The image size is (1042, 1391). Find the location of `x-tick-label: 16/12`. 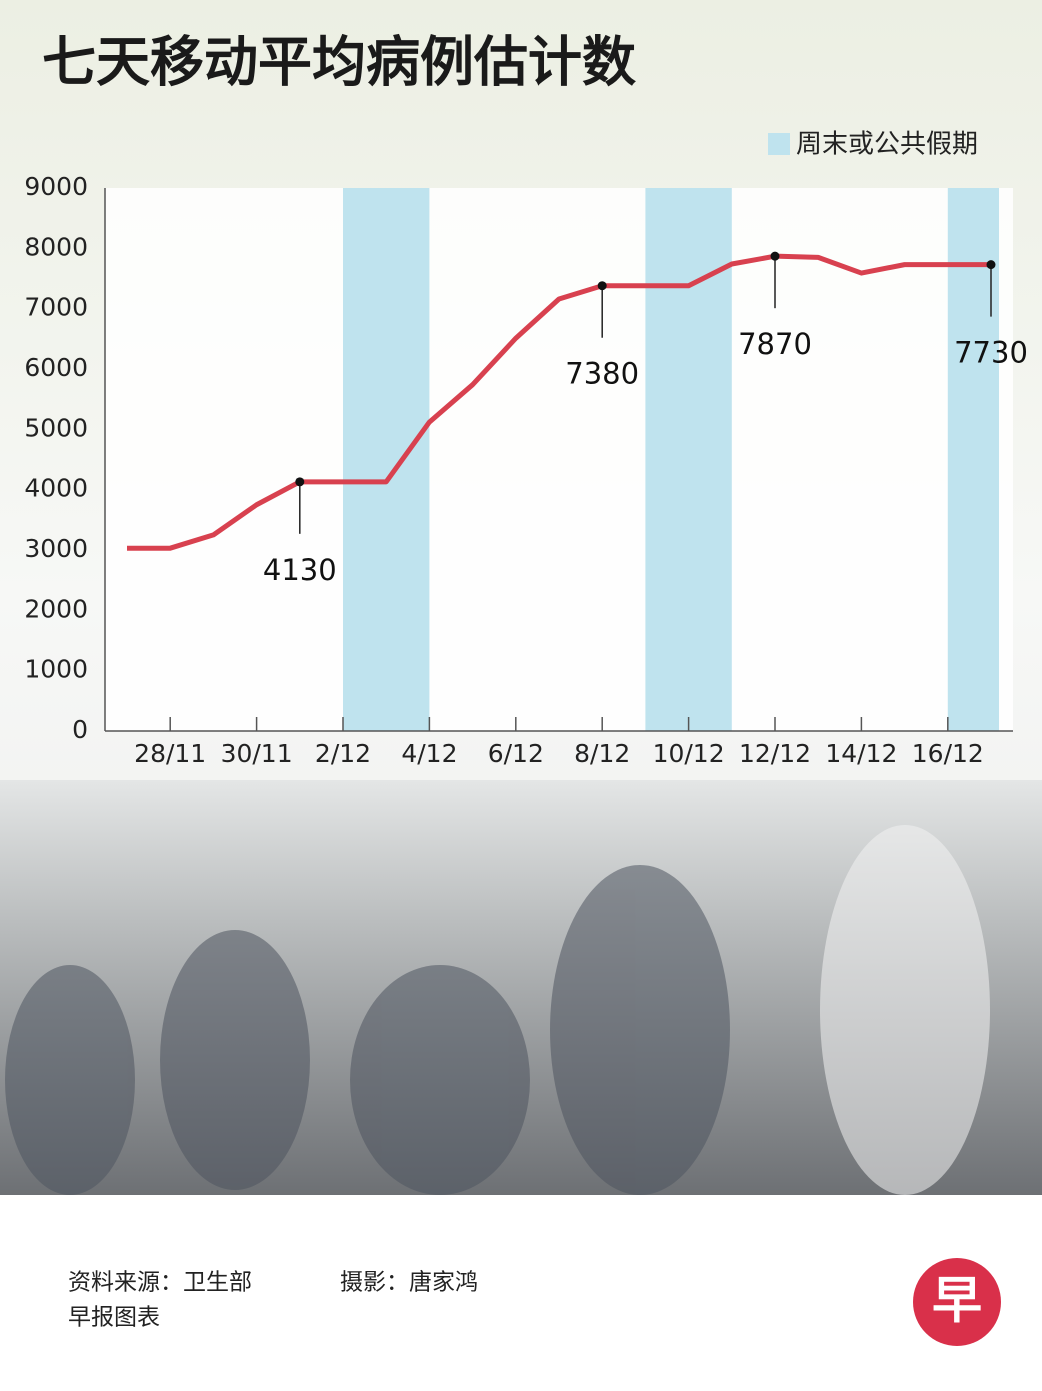

x-tick-label: 16/12 is located at coordinates (948, 753).